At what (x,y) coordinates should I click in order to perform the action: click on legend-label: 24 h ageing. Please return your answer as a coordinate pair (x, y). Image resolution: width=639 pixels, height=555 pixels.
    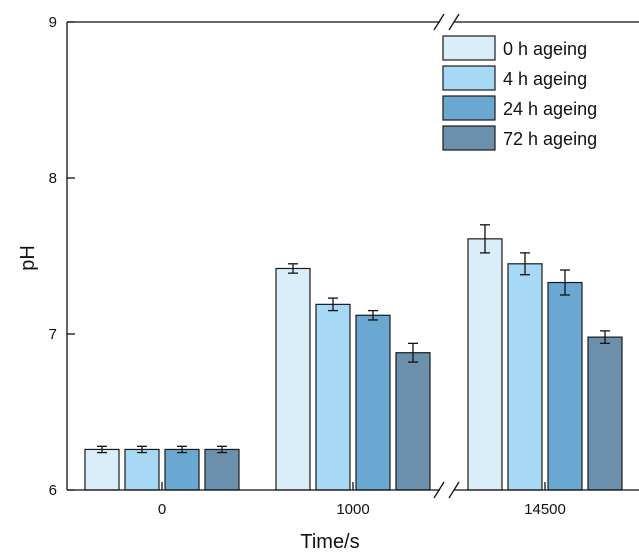
    Looking at the image, I should click on (550, 109).